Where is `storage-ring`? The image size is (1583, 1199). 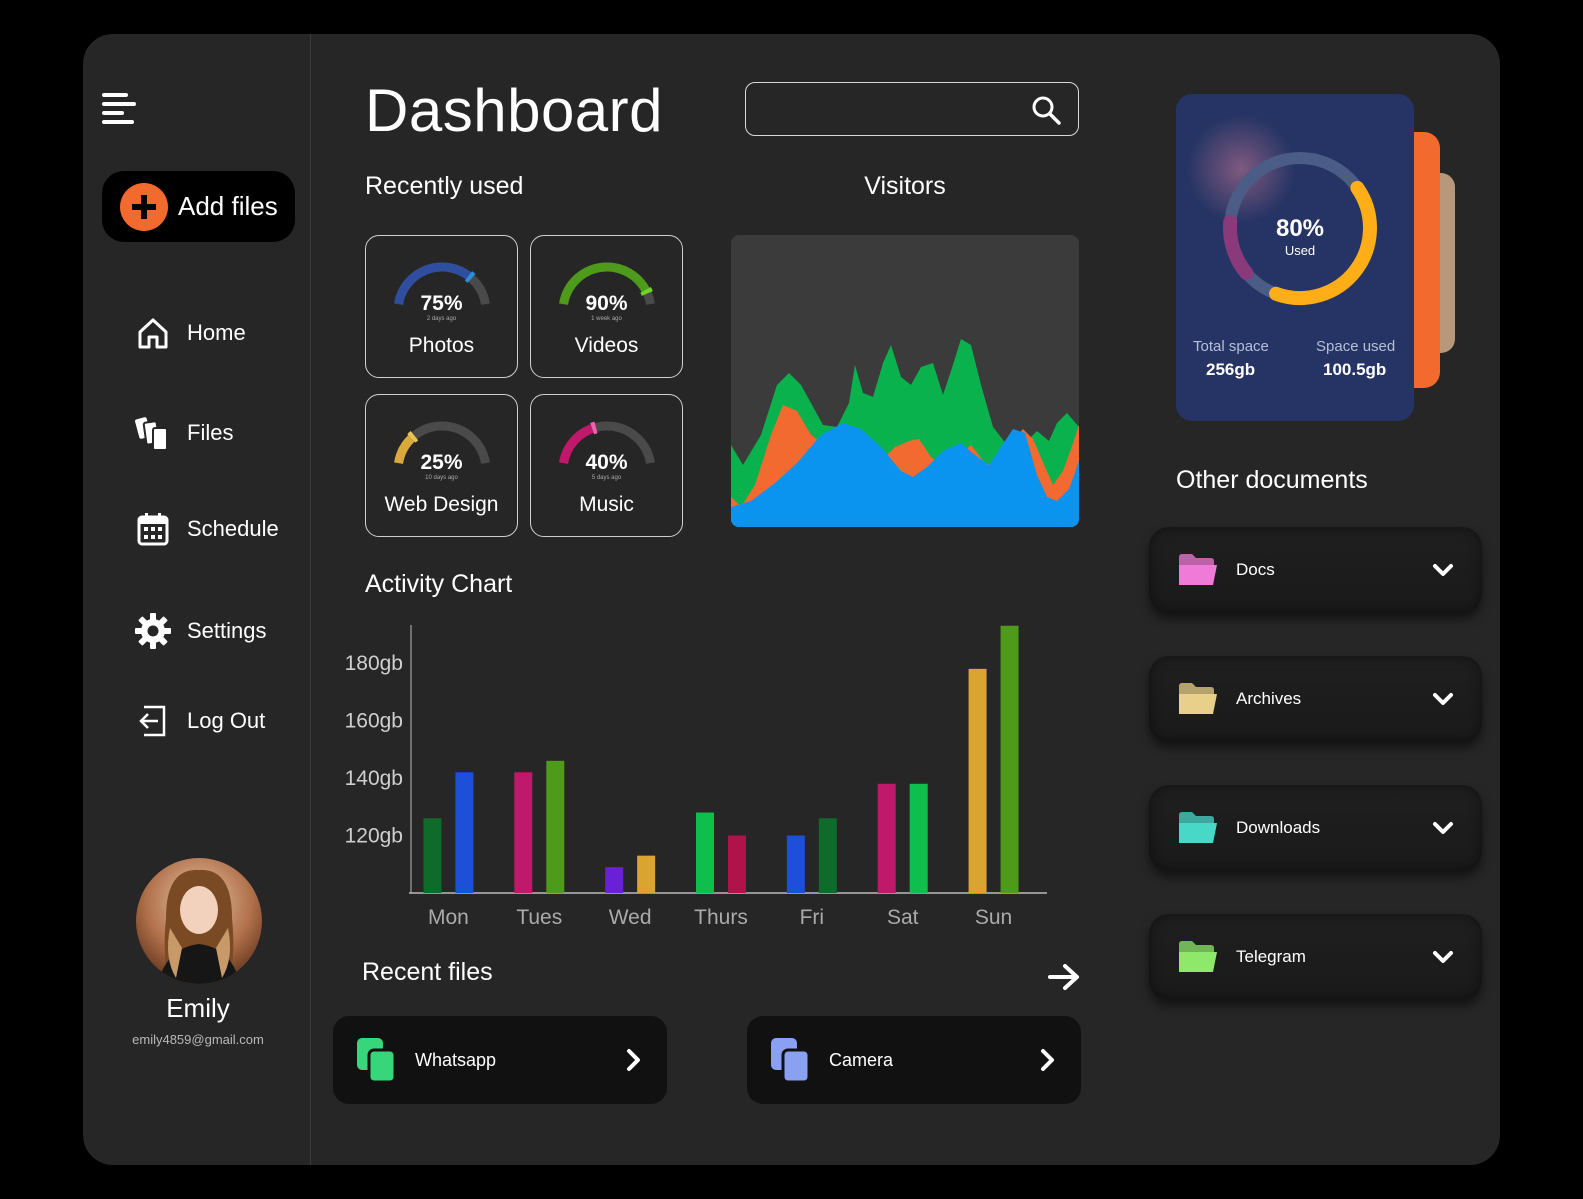
storage-ring is located at coordinates (1300, 228).